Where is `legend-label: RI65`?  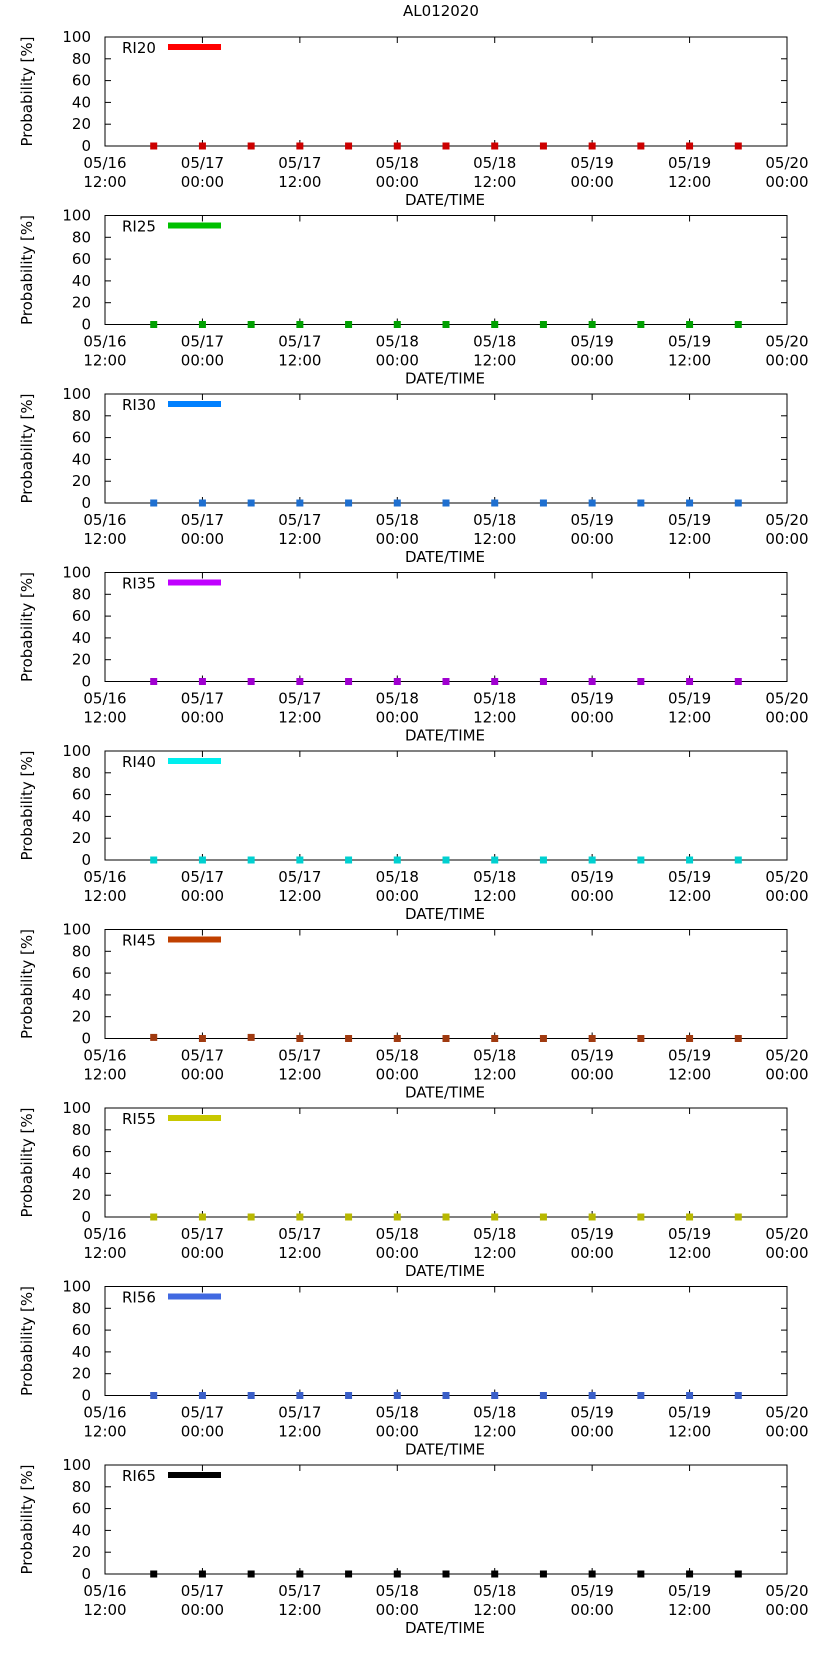 legend-label: RI65 is located at coordinates (139, 1476).